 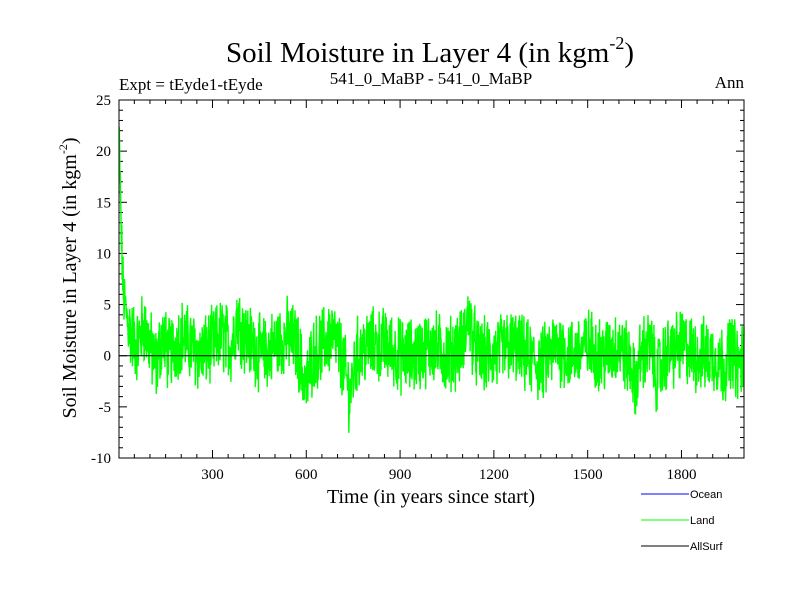 What do you see at coordinates (681, 475) in the screenshot?
I see `x-tick-label: 1800` at bounding box center [681, 475].